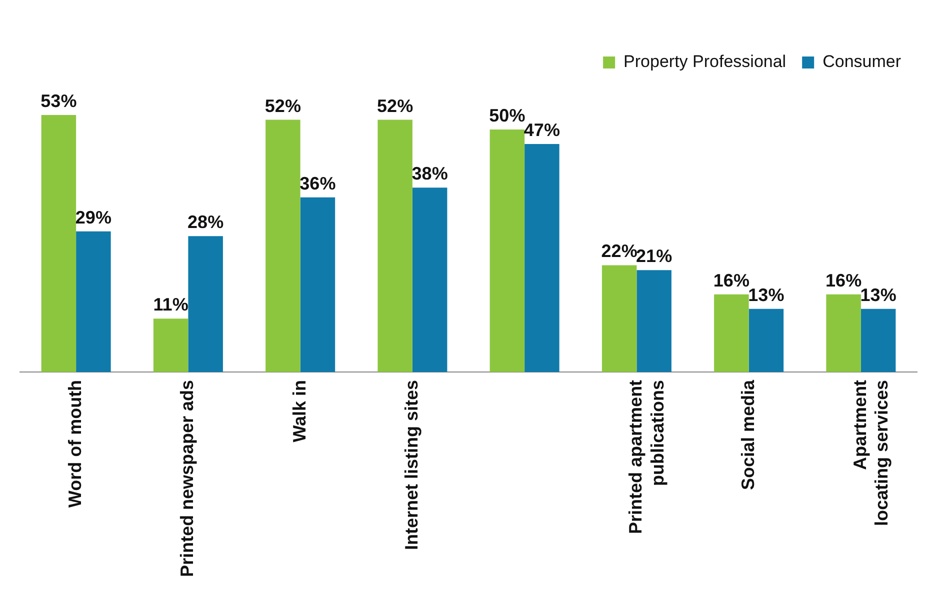 The width and height of the screenshot is (929, 593). Describe the element at coordinates (654, 256) in the screenshot. I see `data-label: 21%` at that location.